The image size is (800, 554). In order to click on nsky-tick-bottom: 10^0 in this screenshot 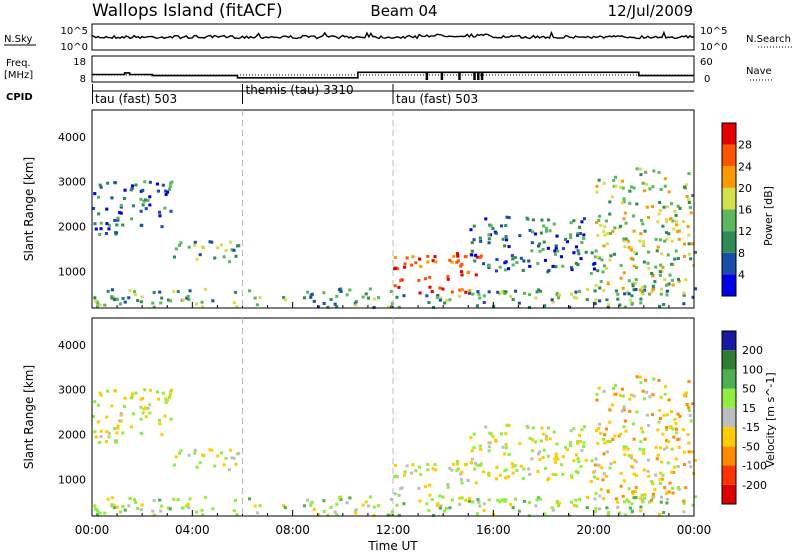, I will do `click(74, 47)`.